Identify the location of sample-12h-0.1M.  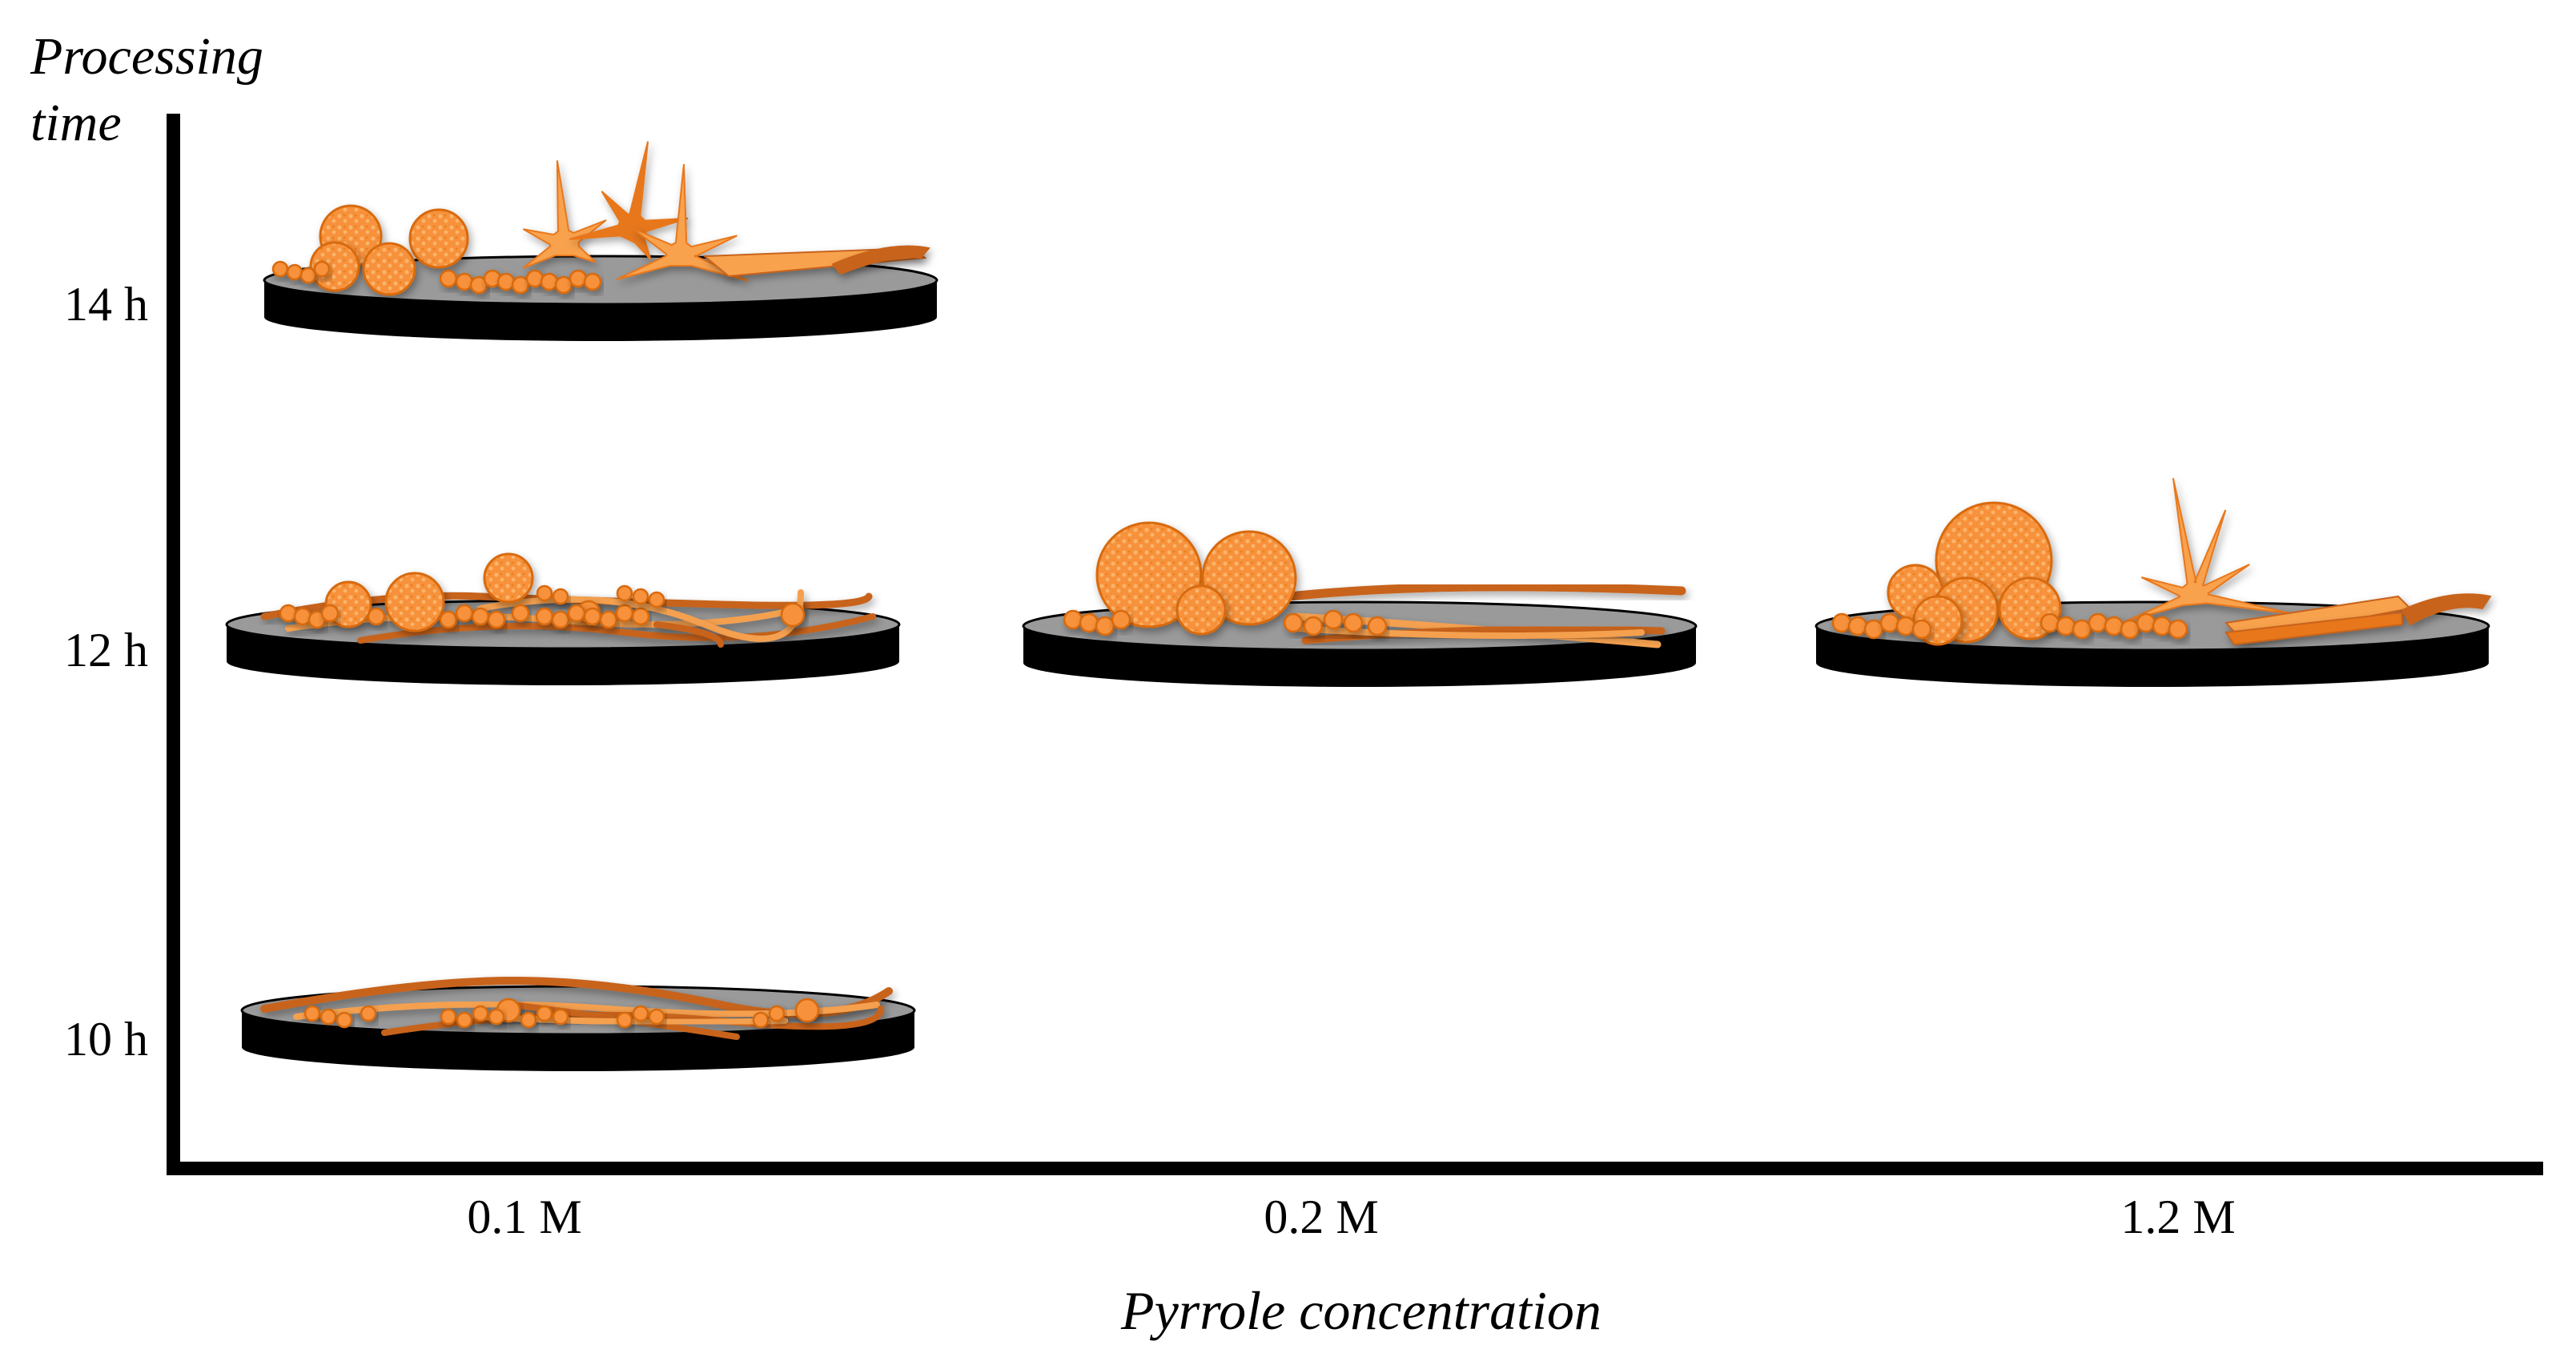
(563, 618).